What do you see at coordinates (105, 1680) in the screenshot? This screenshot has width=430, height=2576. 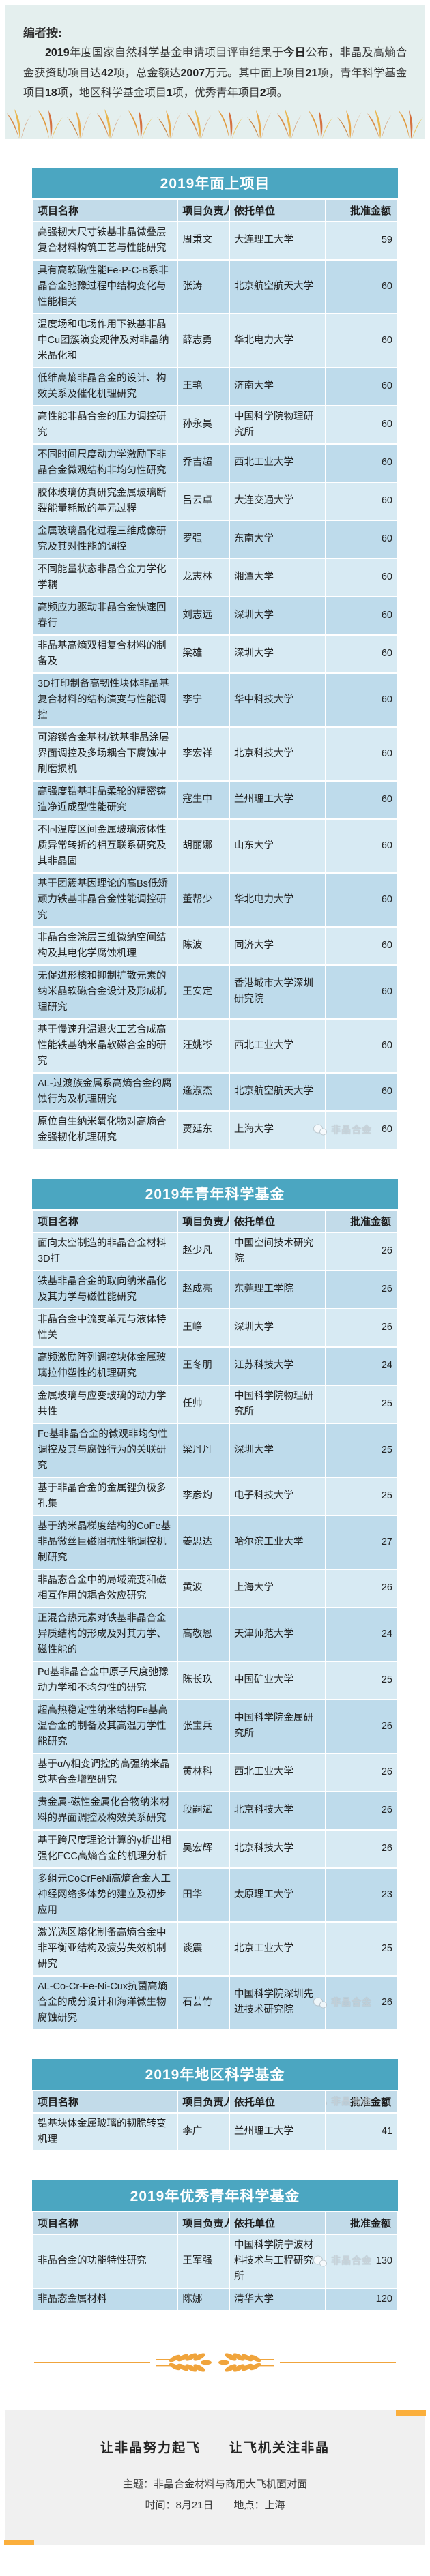 I see `project-name-cell: Pd基非晶合金中原子尺度弛豫动力学和不均匀性的研究` at bounding box center [105, 1680].